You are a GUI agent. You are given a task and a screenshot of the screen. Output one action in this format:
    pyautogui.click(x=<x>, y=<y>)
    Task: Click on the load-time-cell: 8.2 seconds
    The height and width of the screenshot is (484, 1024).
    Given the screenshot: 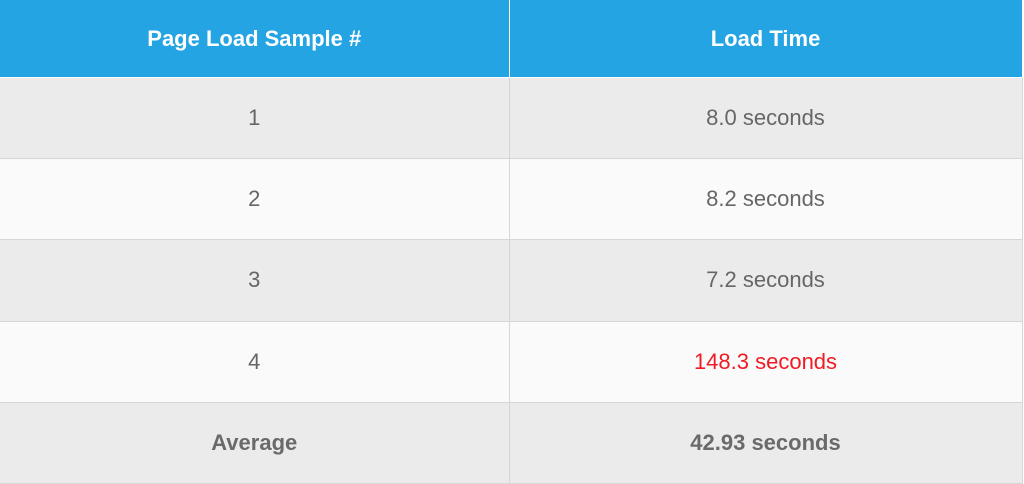 What is the action you would take?
    pyautogui.click(x=765, y=199)
    